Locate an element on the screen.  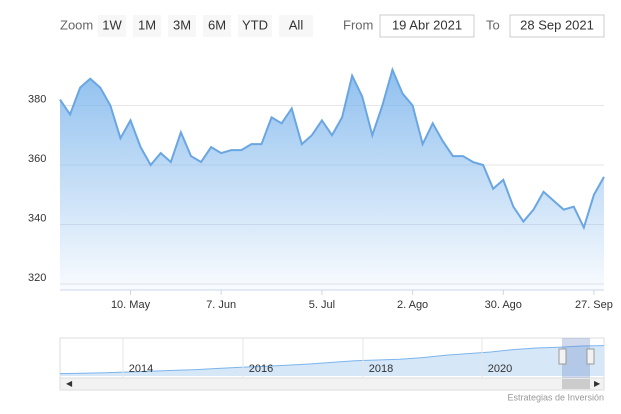
y-tick-label: 340 is located at coordinates (37, 218).